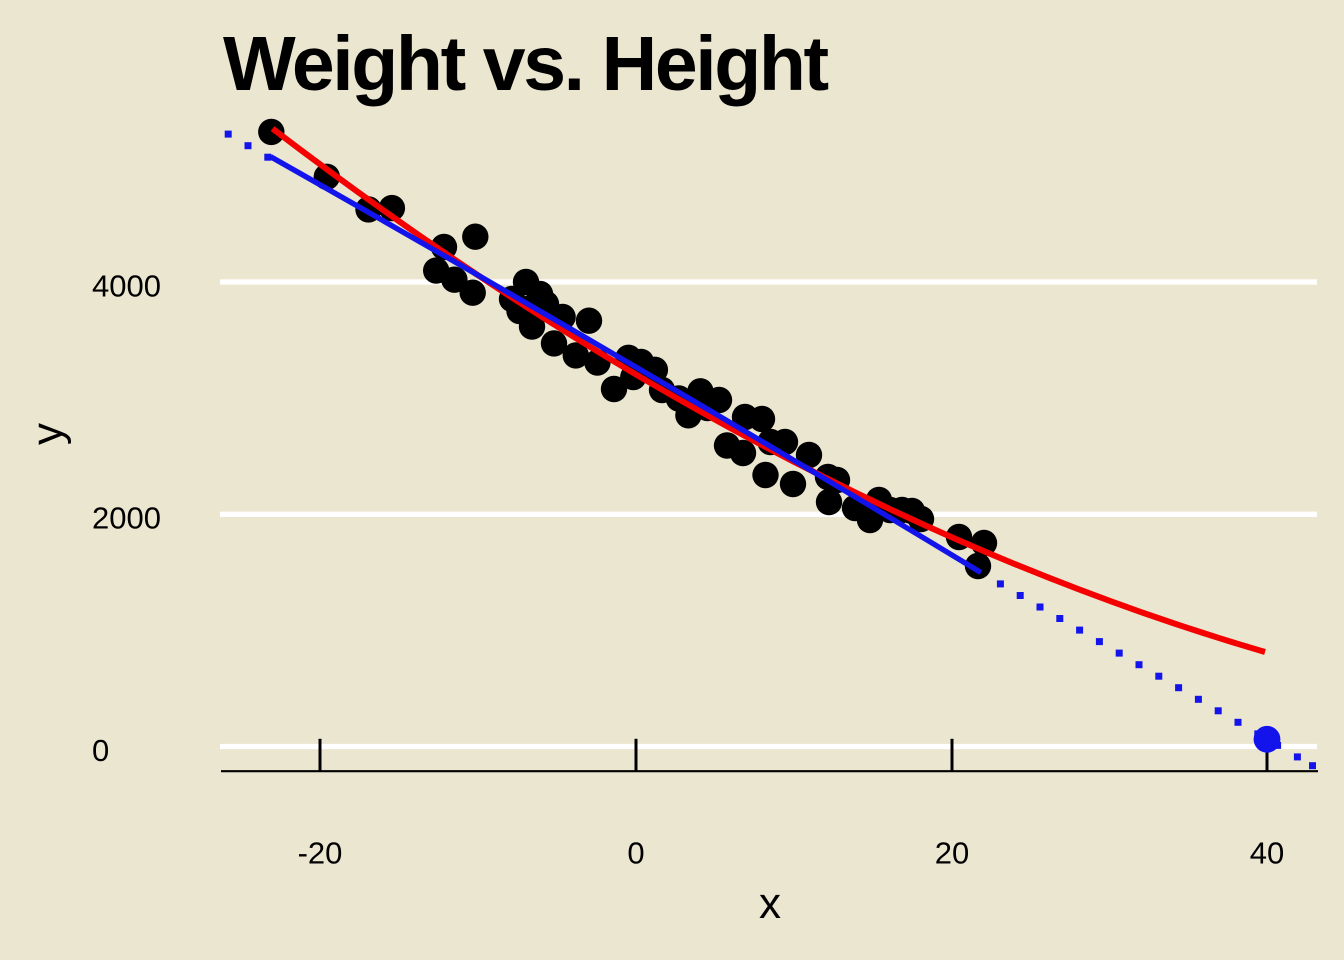 Image resolution: width=1344 pixels, height=960 pixels. Describe the element at coordinates (770, 903) in the screenshot. I see `svg-text: x` at that location.